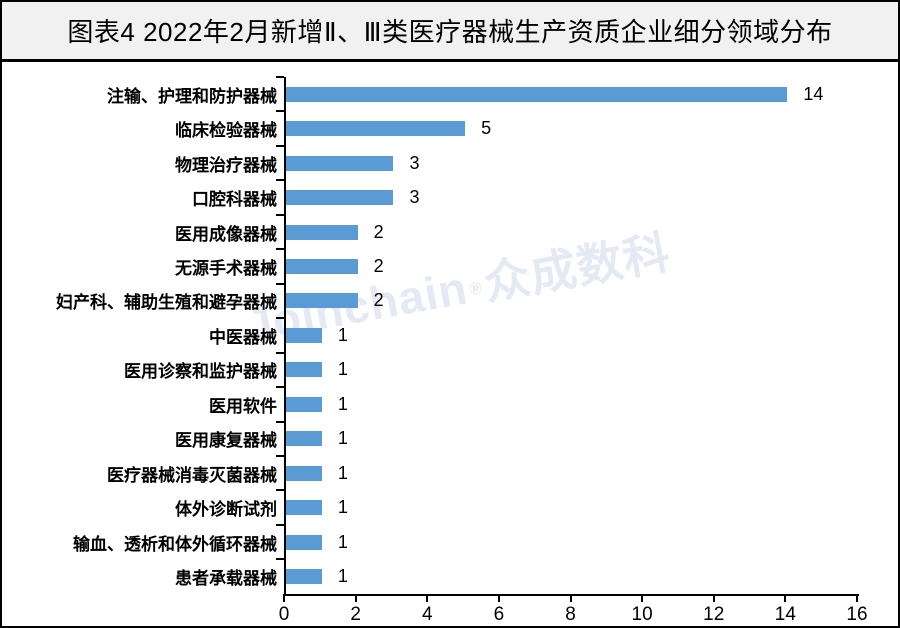 This screenshot has height=628, width=900. Describe the element at coordinates (499, 614) in the screenshot. I see `x-tick-label: 6` at that location.